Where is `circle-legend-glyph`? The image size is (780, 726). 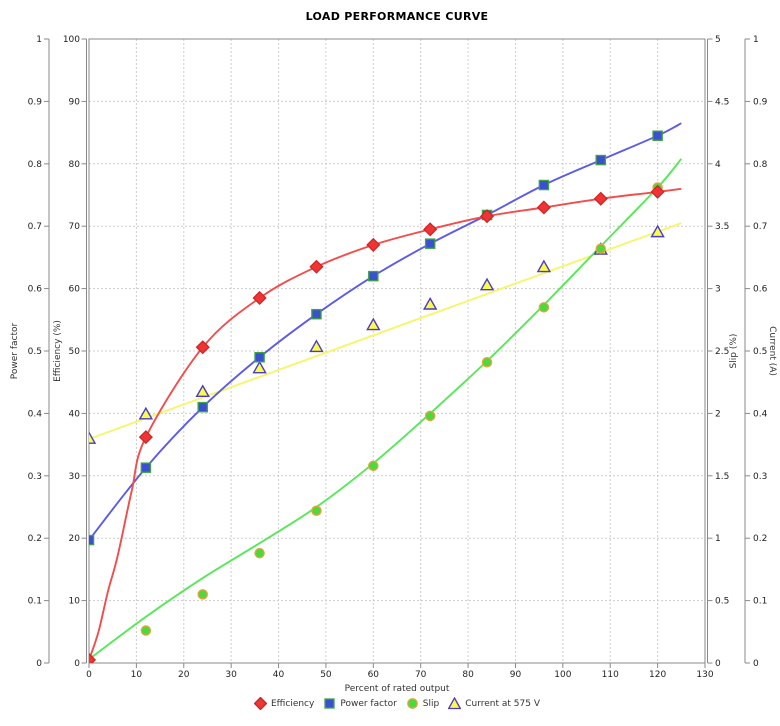 circle-legend-glyph is located at coordinates (412, 703).